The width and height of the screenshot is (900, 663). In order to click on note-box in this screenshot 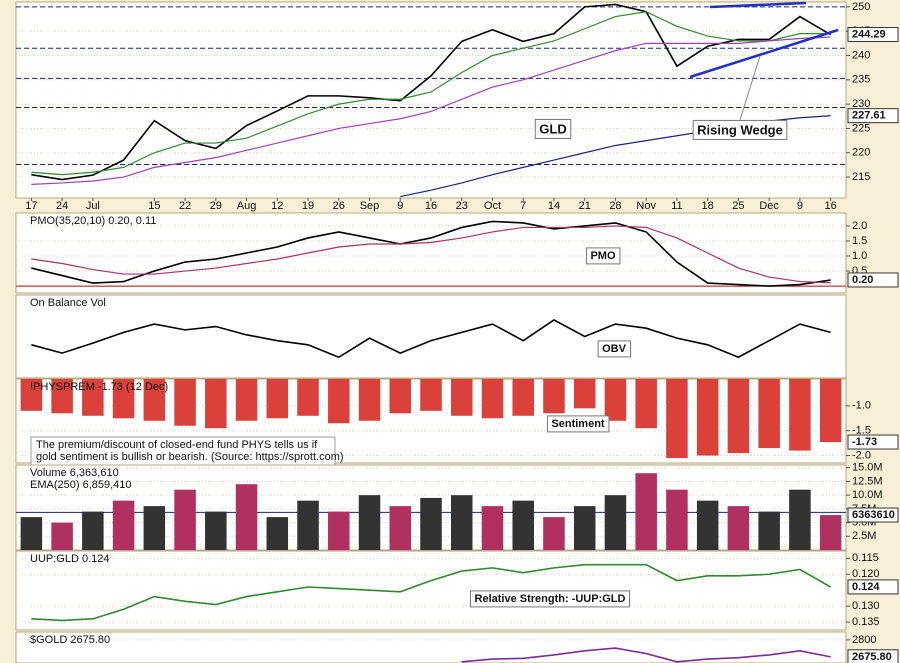, I will do `click(183, 451)`.